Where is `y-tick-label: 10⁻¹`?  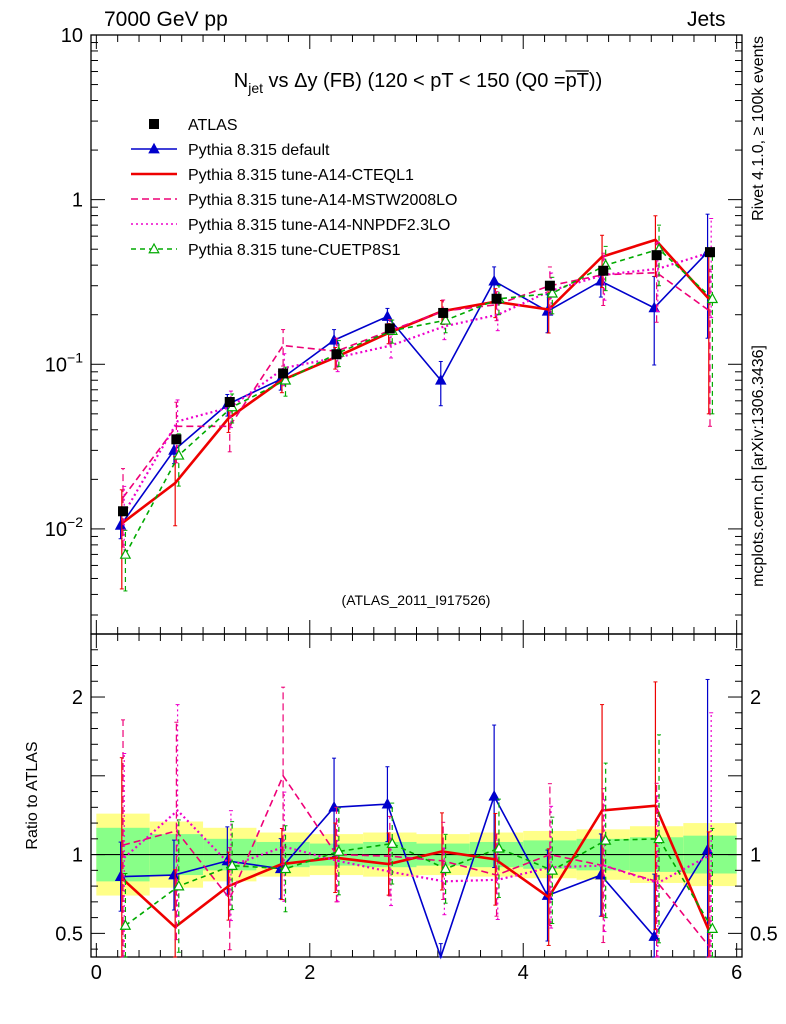 y-tick-label: 10⁻¹ is located at coordinates (64, 362).